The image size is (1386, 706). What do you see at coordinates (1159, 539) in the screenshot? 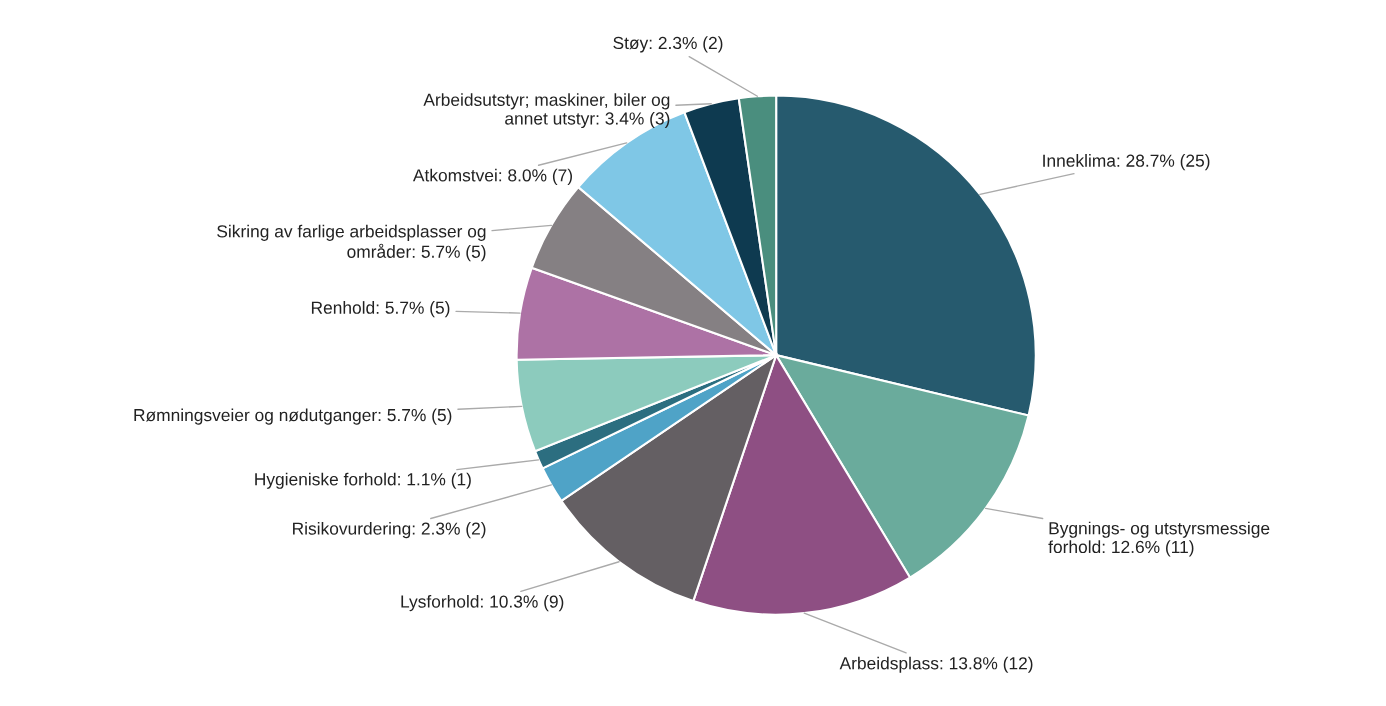
I see `slice-label: Bygnings- og utstyrsmessige forhold: 12.6% (11)` at bounding box center [1159, 539].